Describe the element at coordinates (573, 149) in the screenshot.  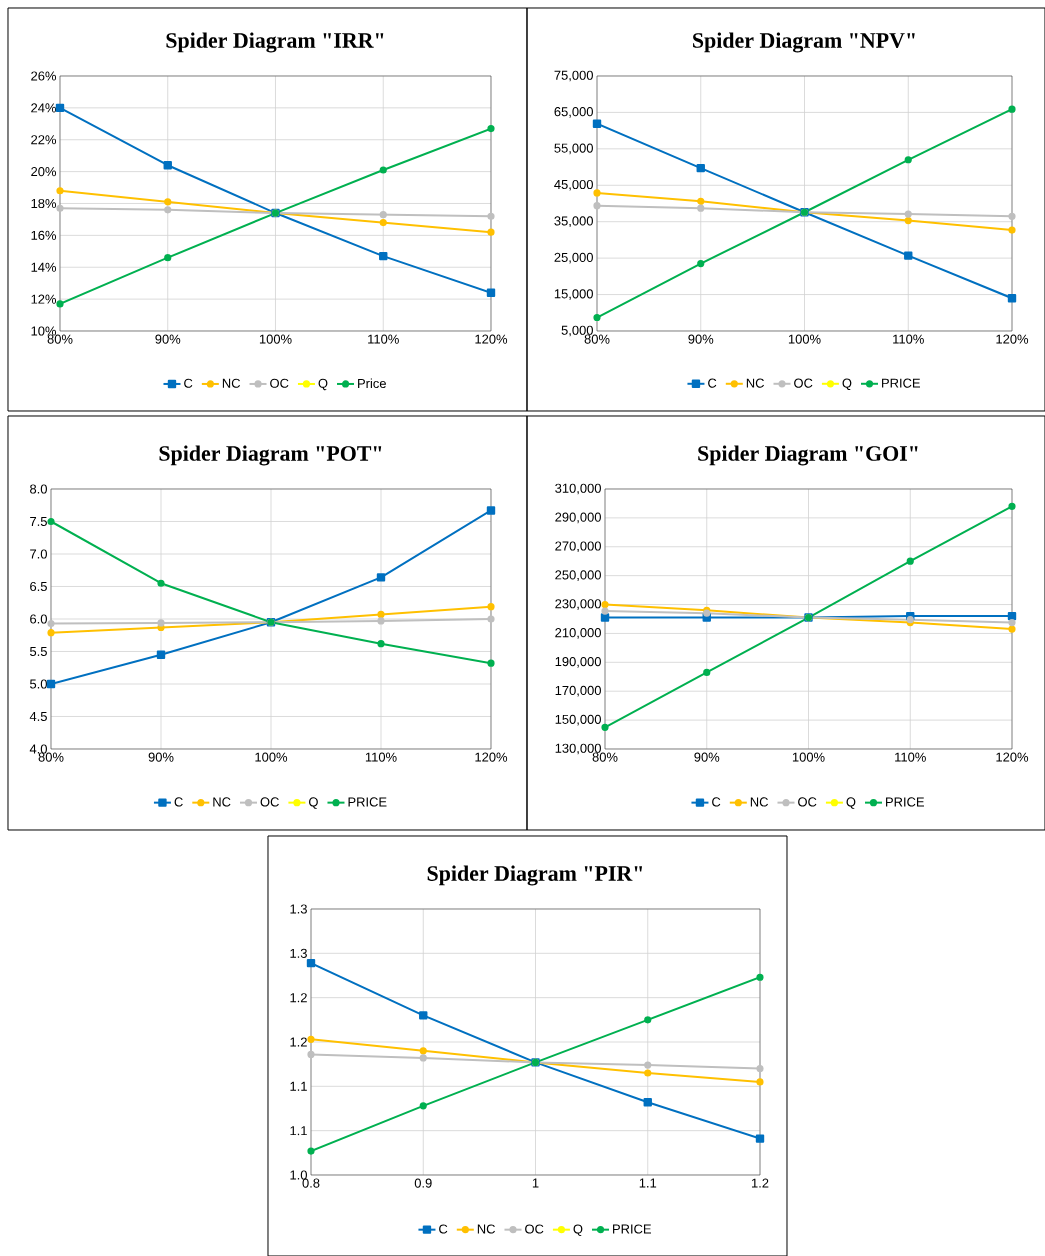
I see `y-tick-label: 55,000` at that location.